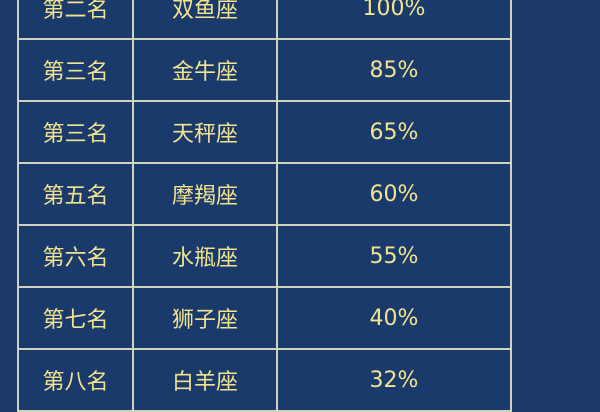 The image size is (600, 412). What do you see at coordinates (394, 132) in the screenshot?
I see `percent-cell: 65%` at bounding box center [394, 132].